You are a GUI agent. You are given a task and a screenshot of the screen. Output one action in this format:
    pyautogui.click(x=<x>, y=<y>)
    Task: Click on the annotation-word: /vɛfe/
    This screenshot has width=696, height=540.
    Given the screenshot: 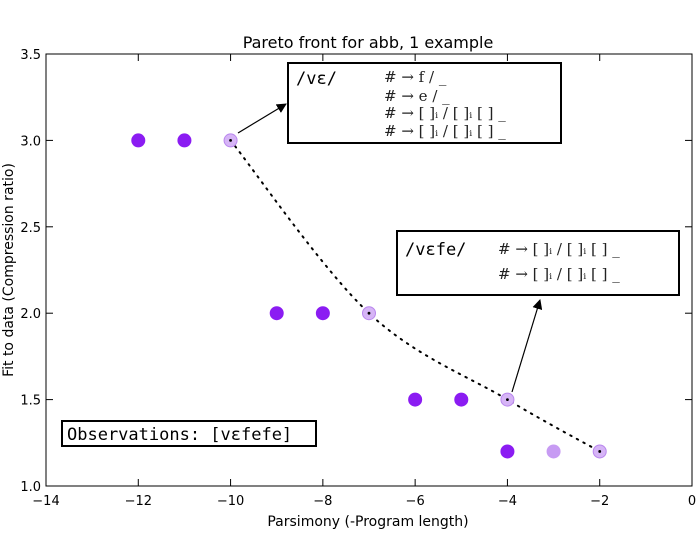 What is the action you would take?
    pyautogui.click(x=435, y=250)
    